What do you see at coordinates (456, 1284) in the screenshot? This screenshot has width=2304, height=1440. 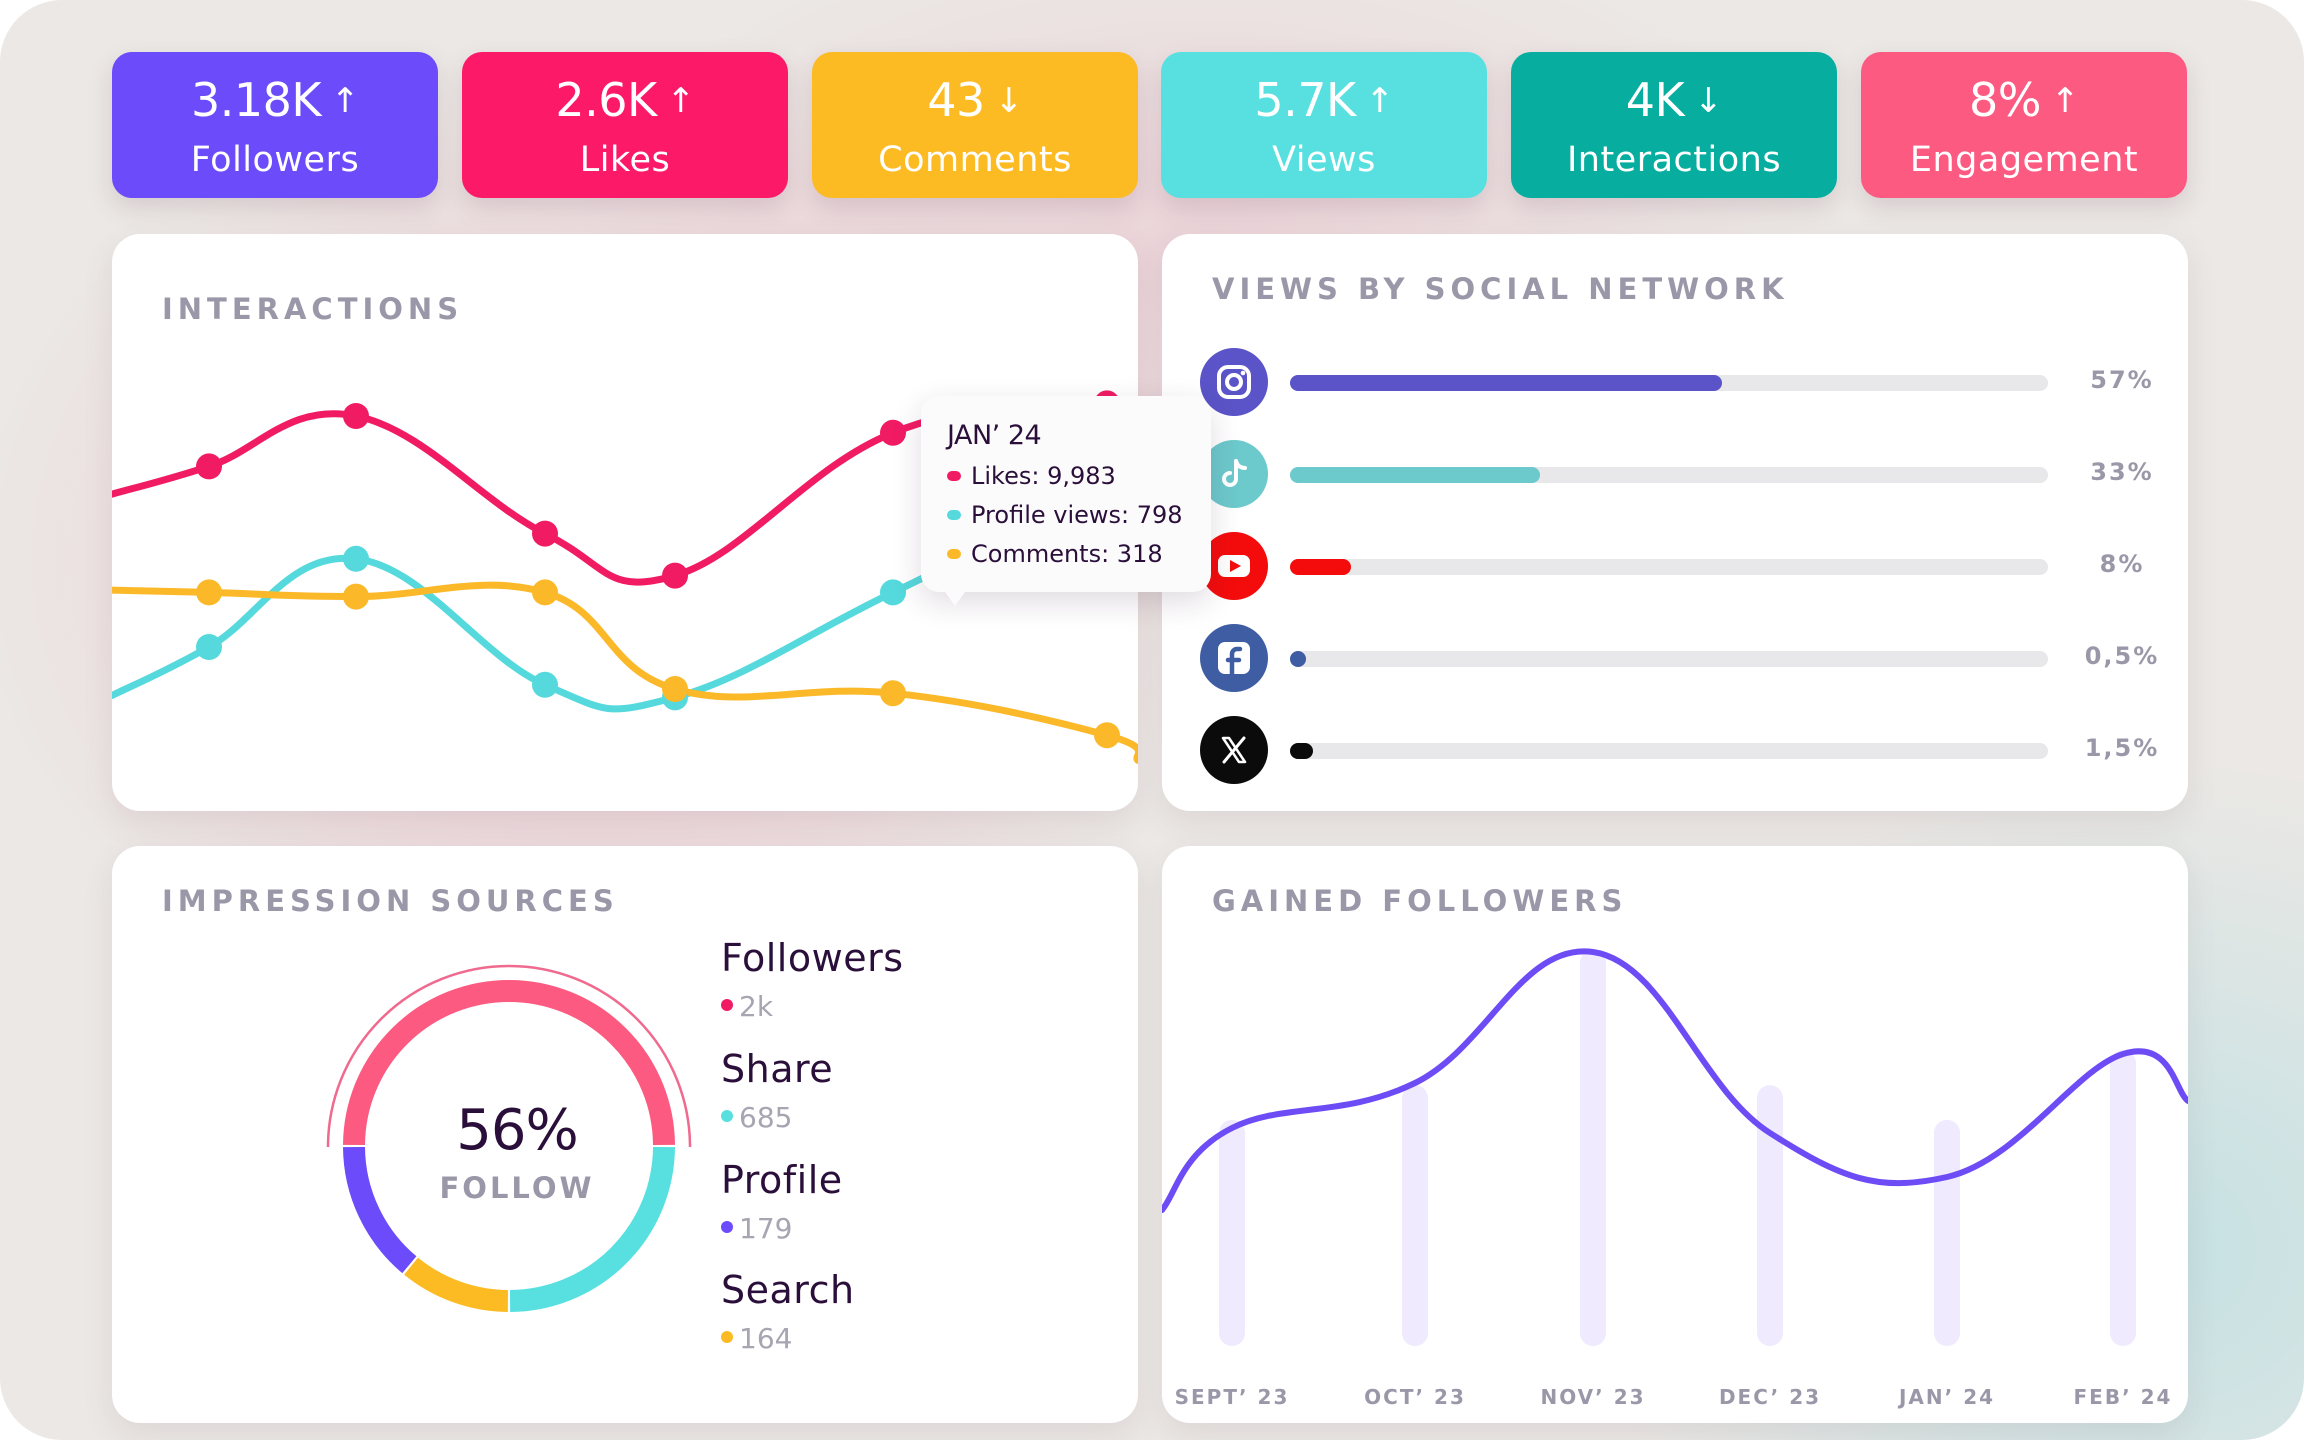 I see `donut-segment-search` at bounding box center [456, 1284].